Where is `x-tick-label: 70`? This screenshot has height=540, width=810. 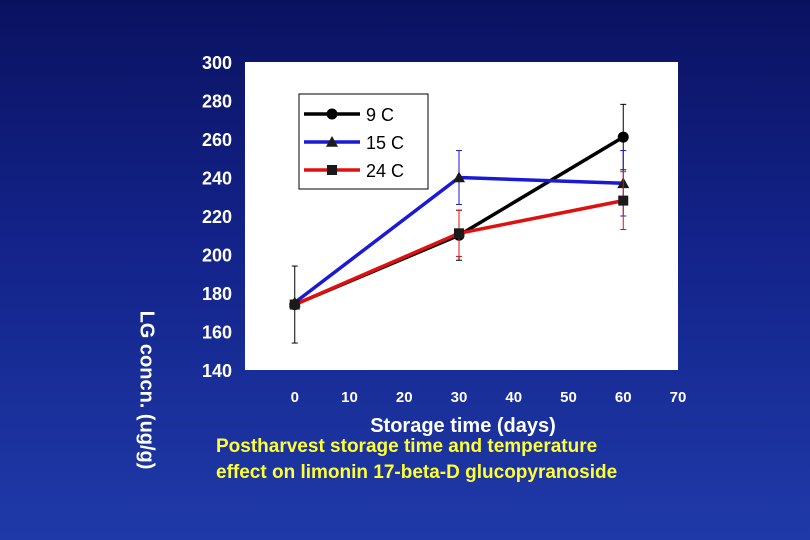 x-tick-label: 70 is located at coordinates (678, 397).